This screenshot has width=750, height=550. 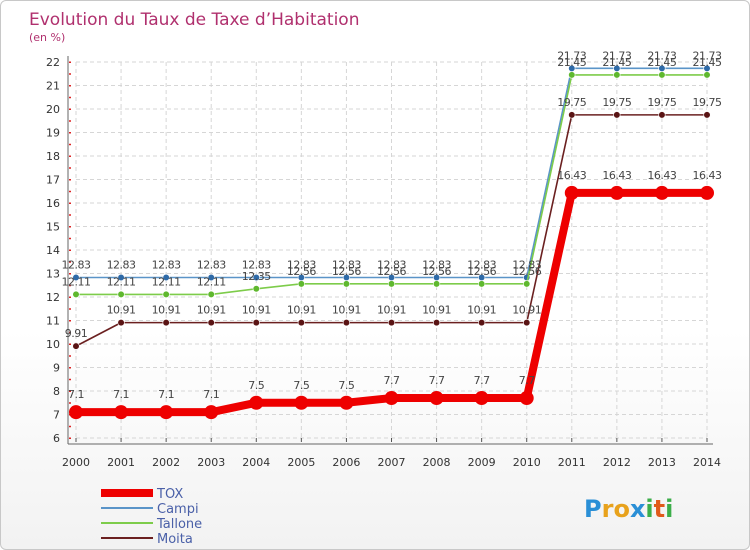 What do you see at coordinates (76, 333) in the screenshot?
I see `data-label-moita: 9.91` at bounding box center [76, 333].